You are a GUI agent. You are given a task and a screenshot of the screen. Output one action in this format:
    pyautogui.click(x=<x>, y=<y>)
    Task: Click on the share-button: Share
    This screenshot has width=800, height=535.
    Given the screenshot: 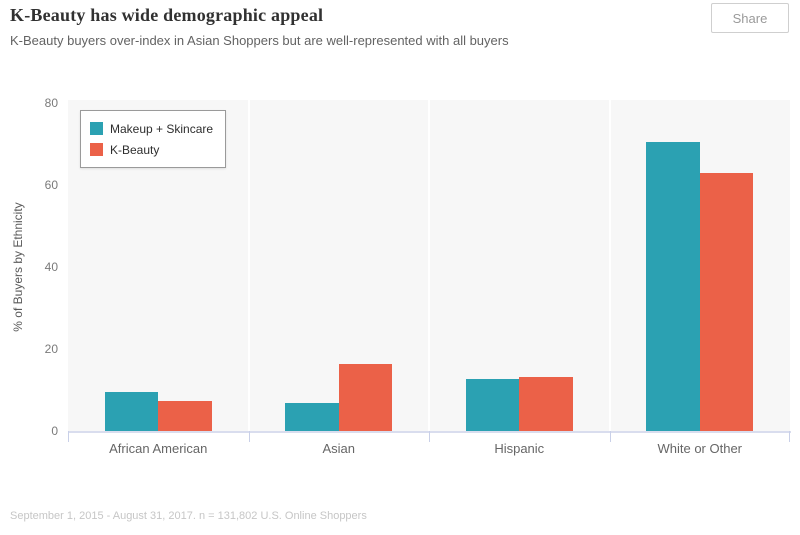 What is the action you would take?
    pyautogui.click(x=750, y=18)
    